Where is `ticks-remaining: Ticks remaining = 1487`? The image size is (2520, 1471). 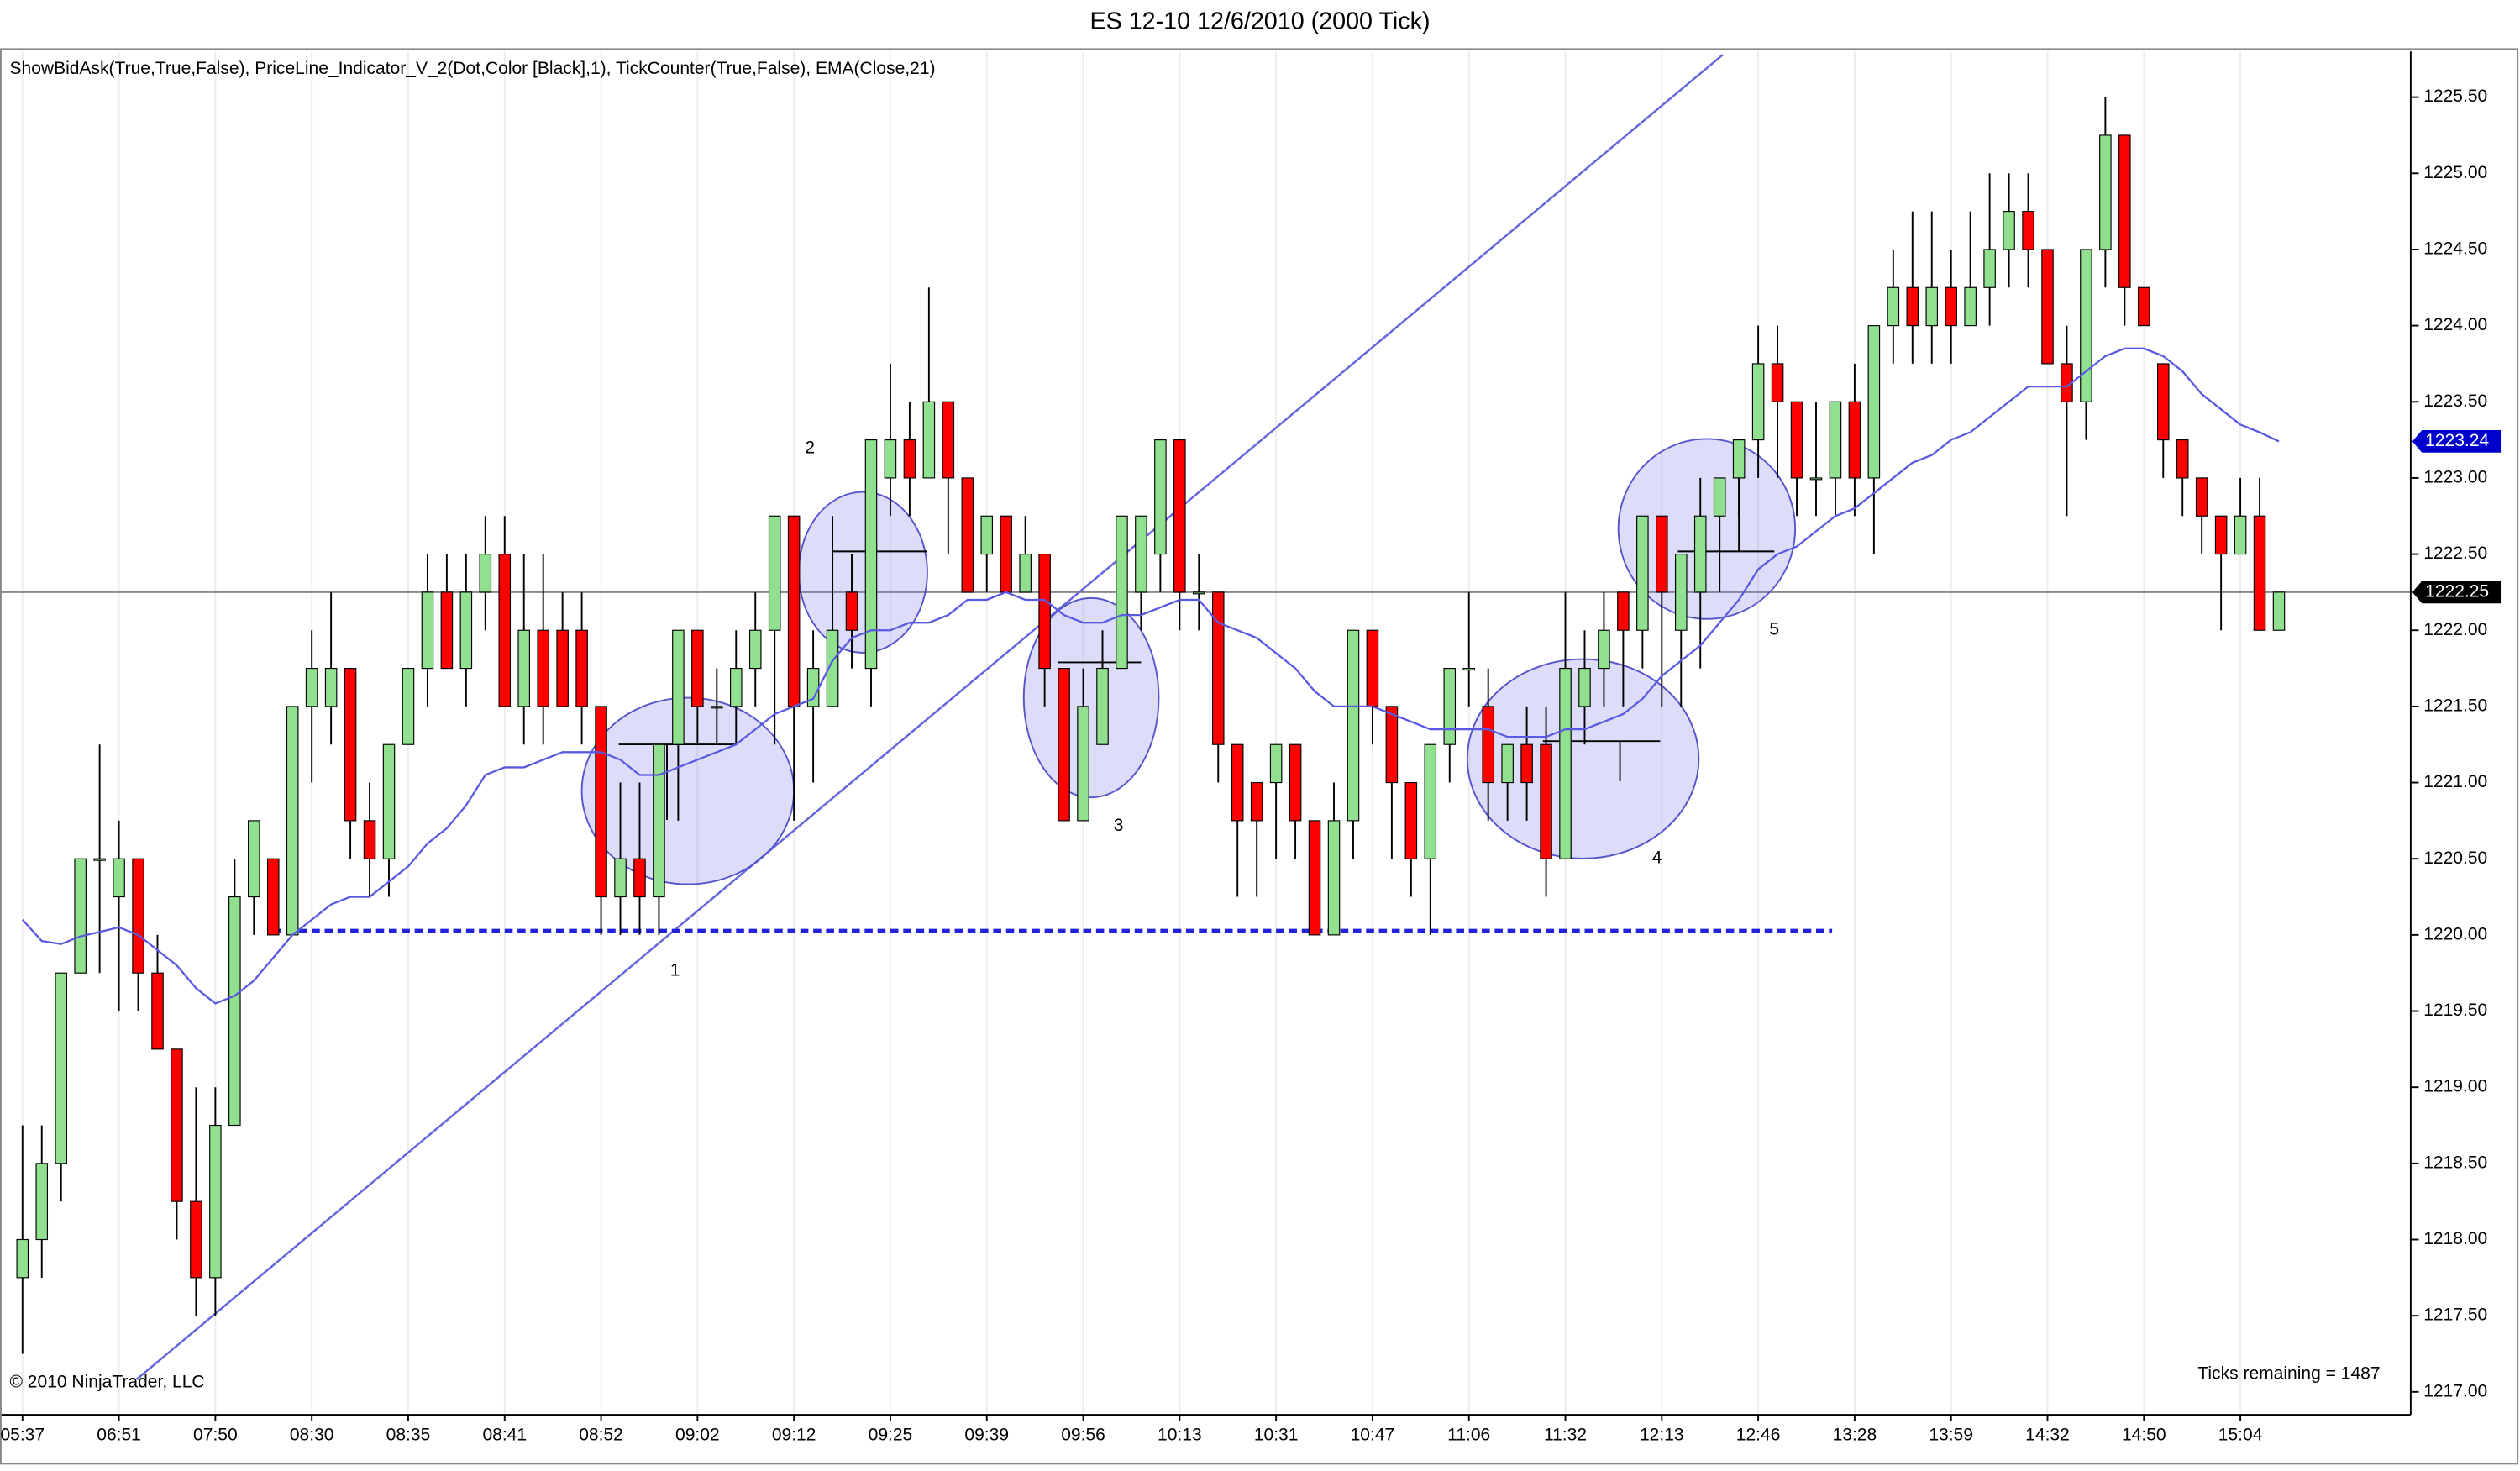
ticks-remaining: Ticks remaining = 1487 is located at coordinates (2288, 1374).